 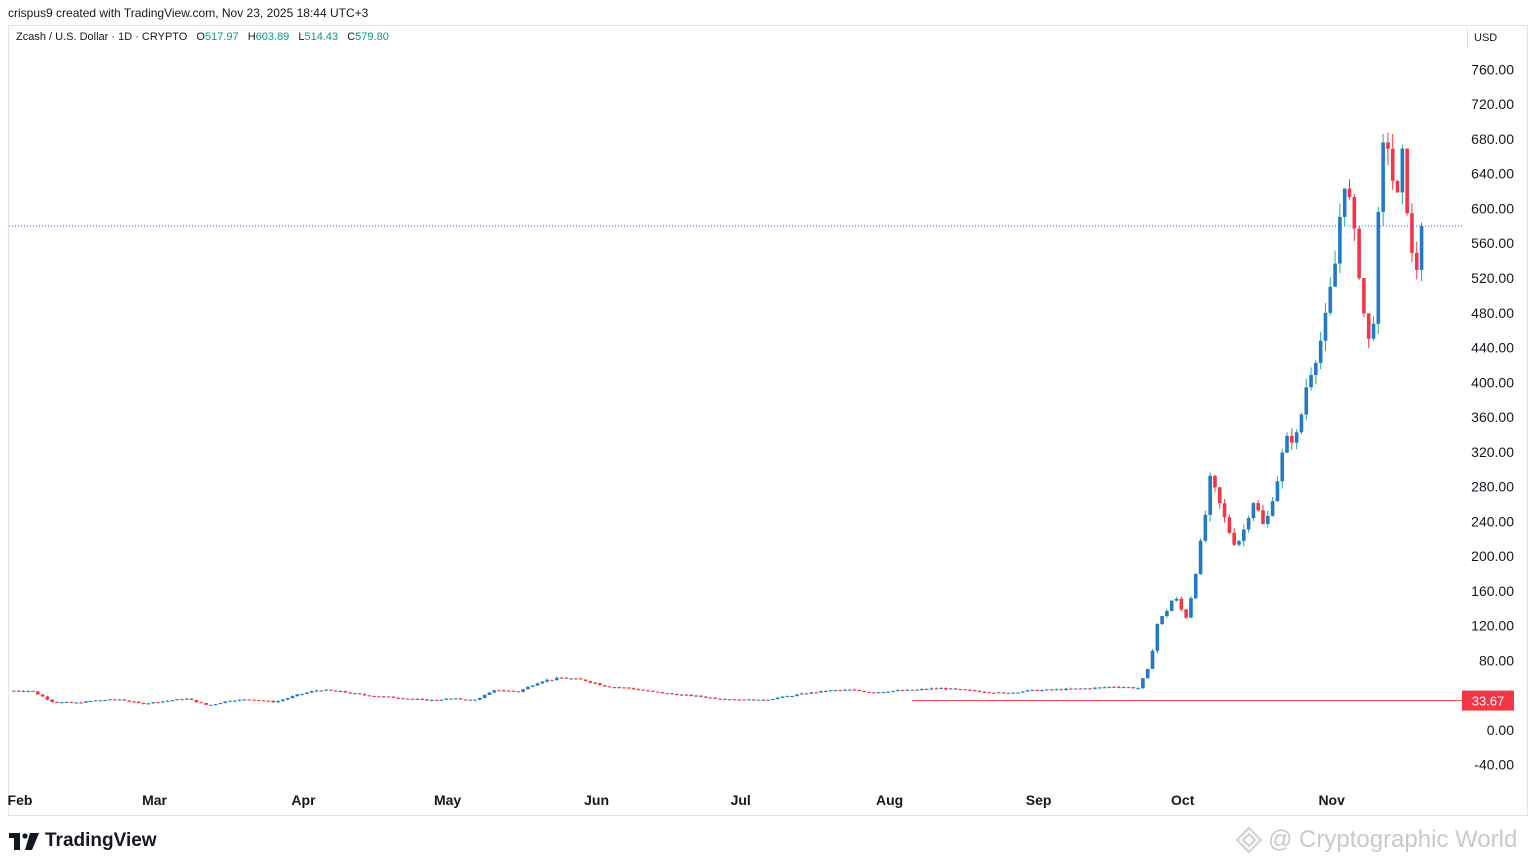 I want to click on y-tick-label: 720.00, so click(x=1492, y=104).